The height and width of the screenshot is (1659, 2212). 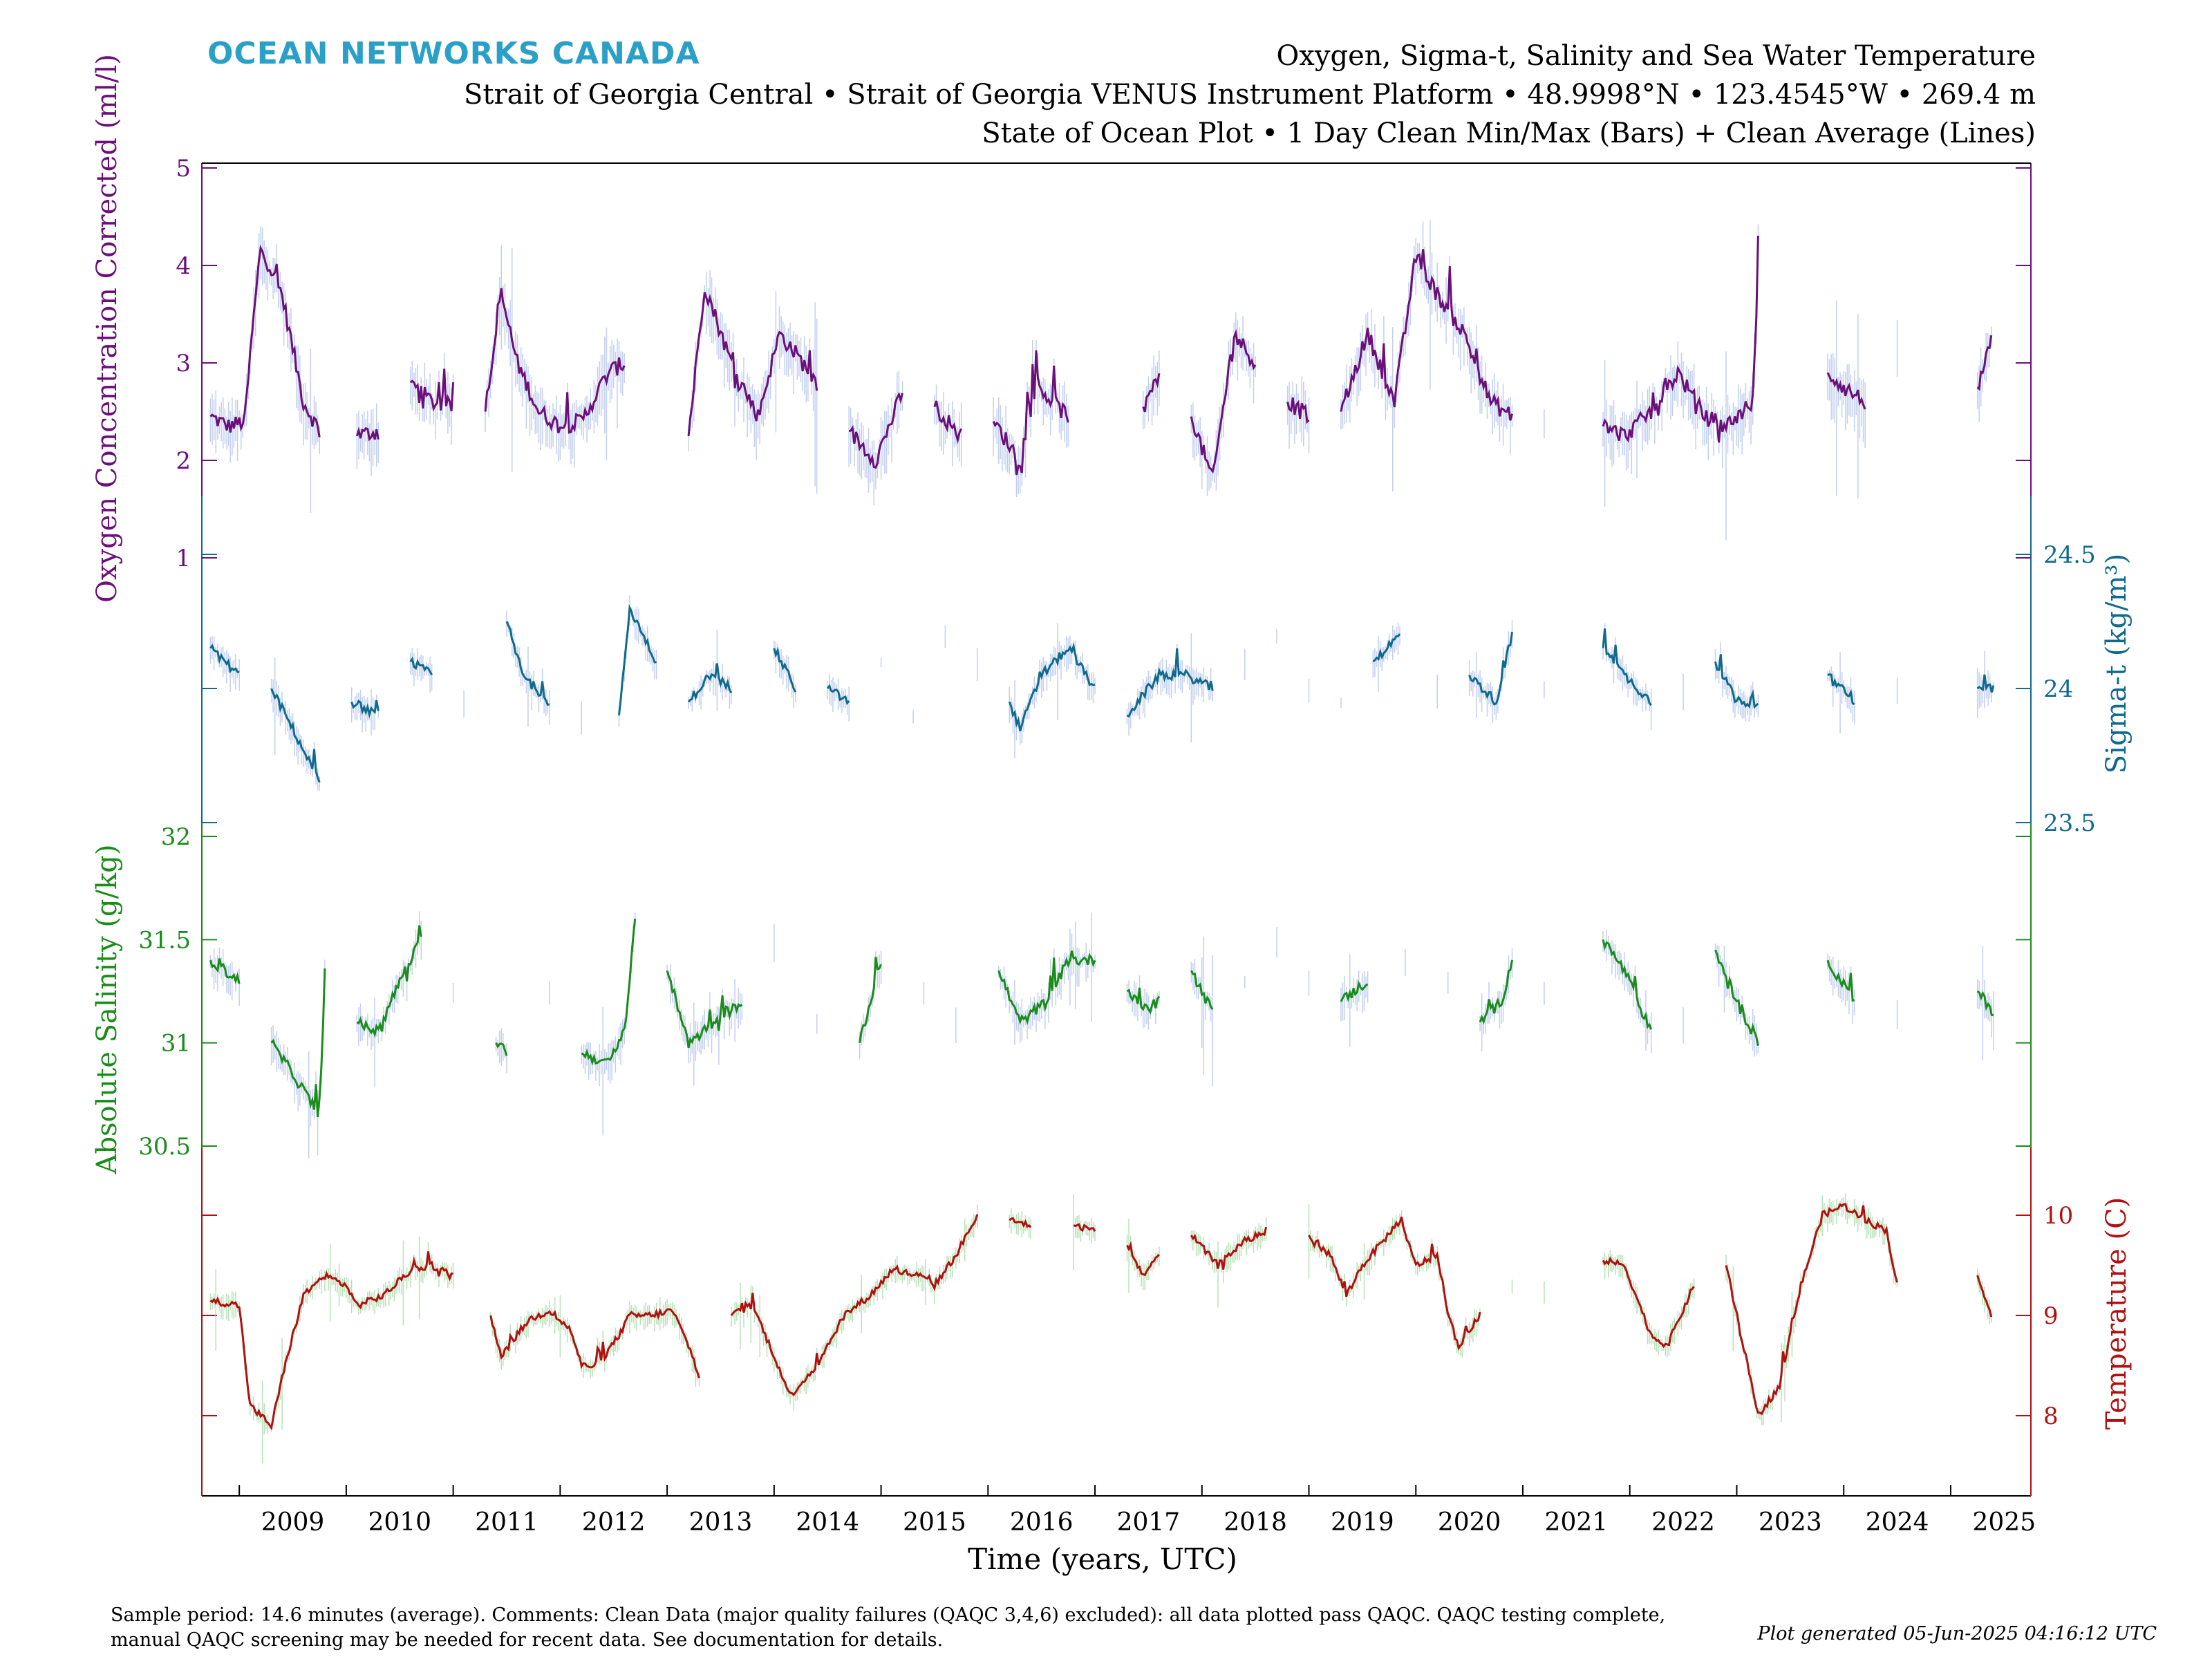 What do you see at coordinates (164, 940) in the screenshot?
I see `y-tick-label: 31.5` at bounding box center [164, 940].